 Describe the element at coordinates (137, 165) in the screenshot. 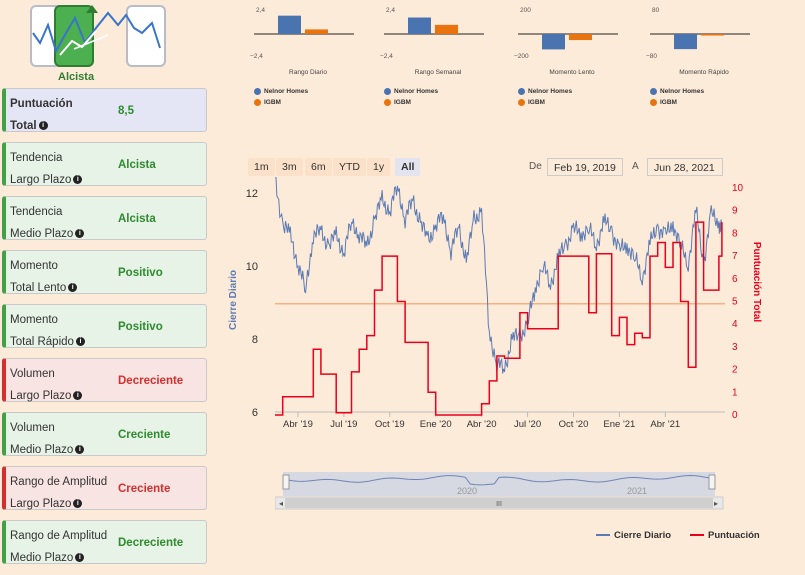

I see `indicator-value: Alcista` at that location.